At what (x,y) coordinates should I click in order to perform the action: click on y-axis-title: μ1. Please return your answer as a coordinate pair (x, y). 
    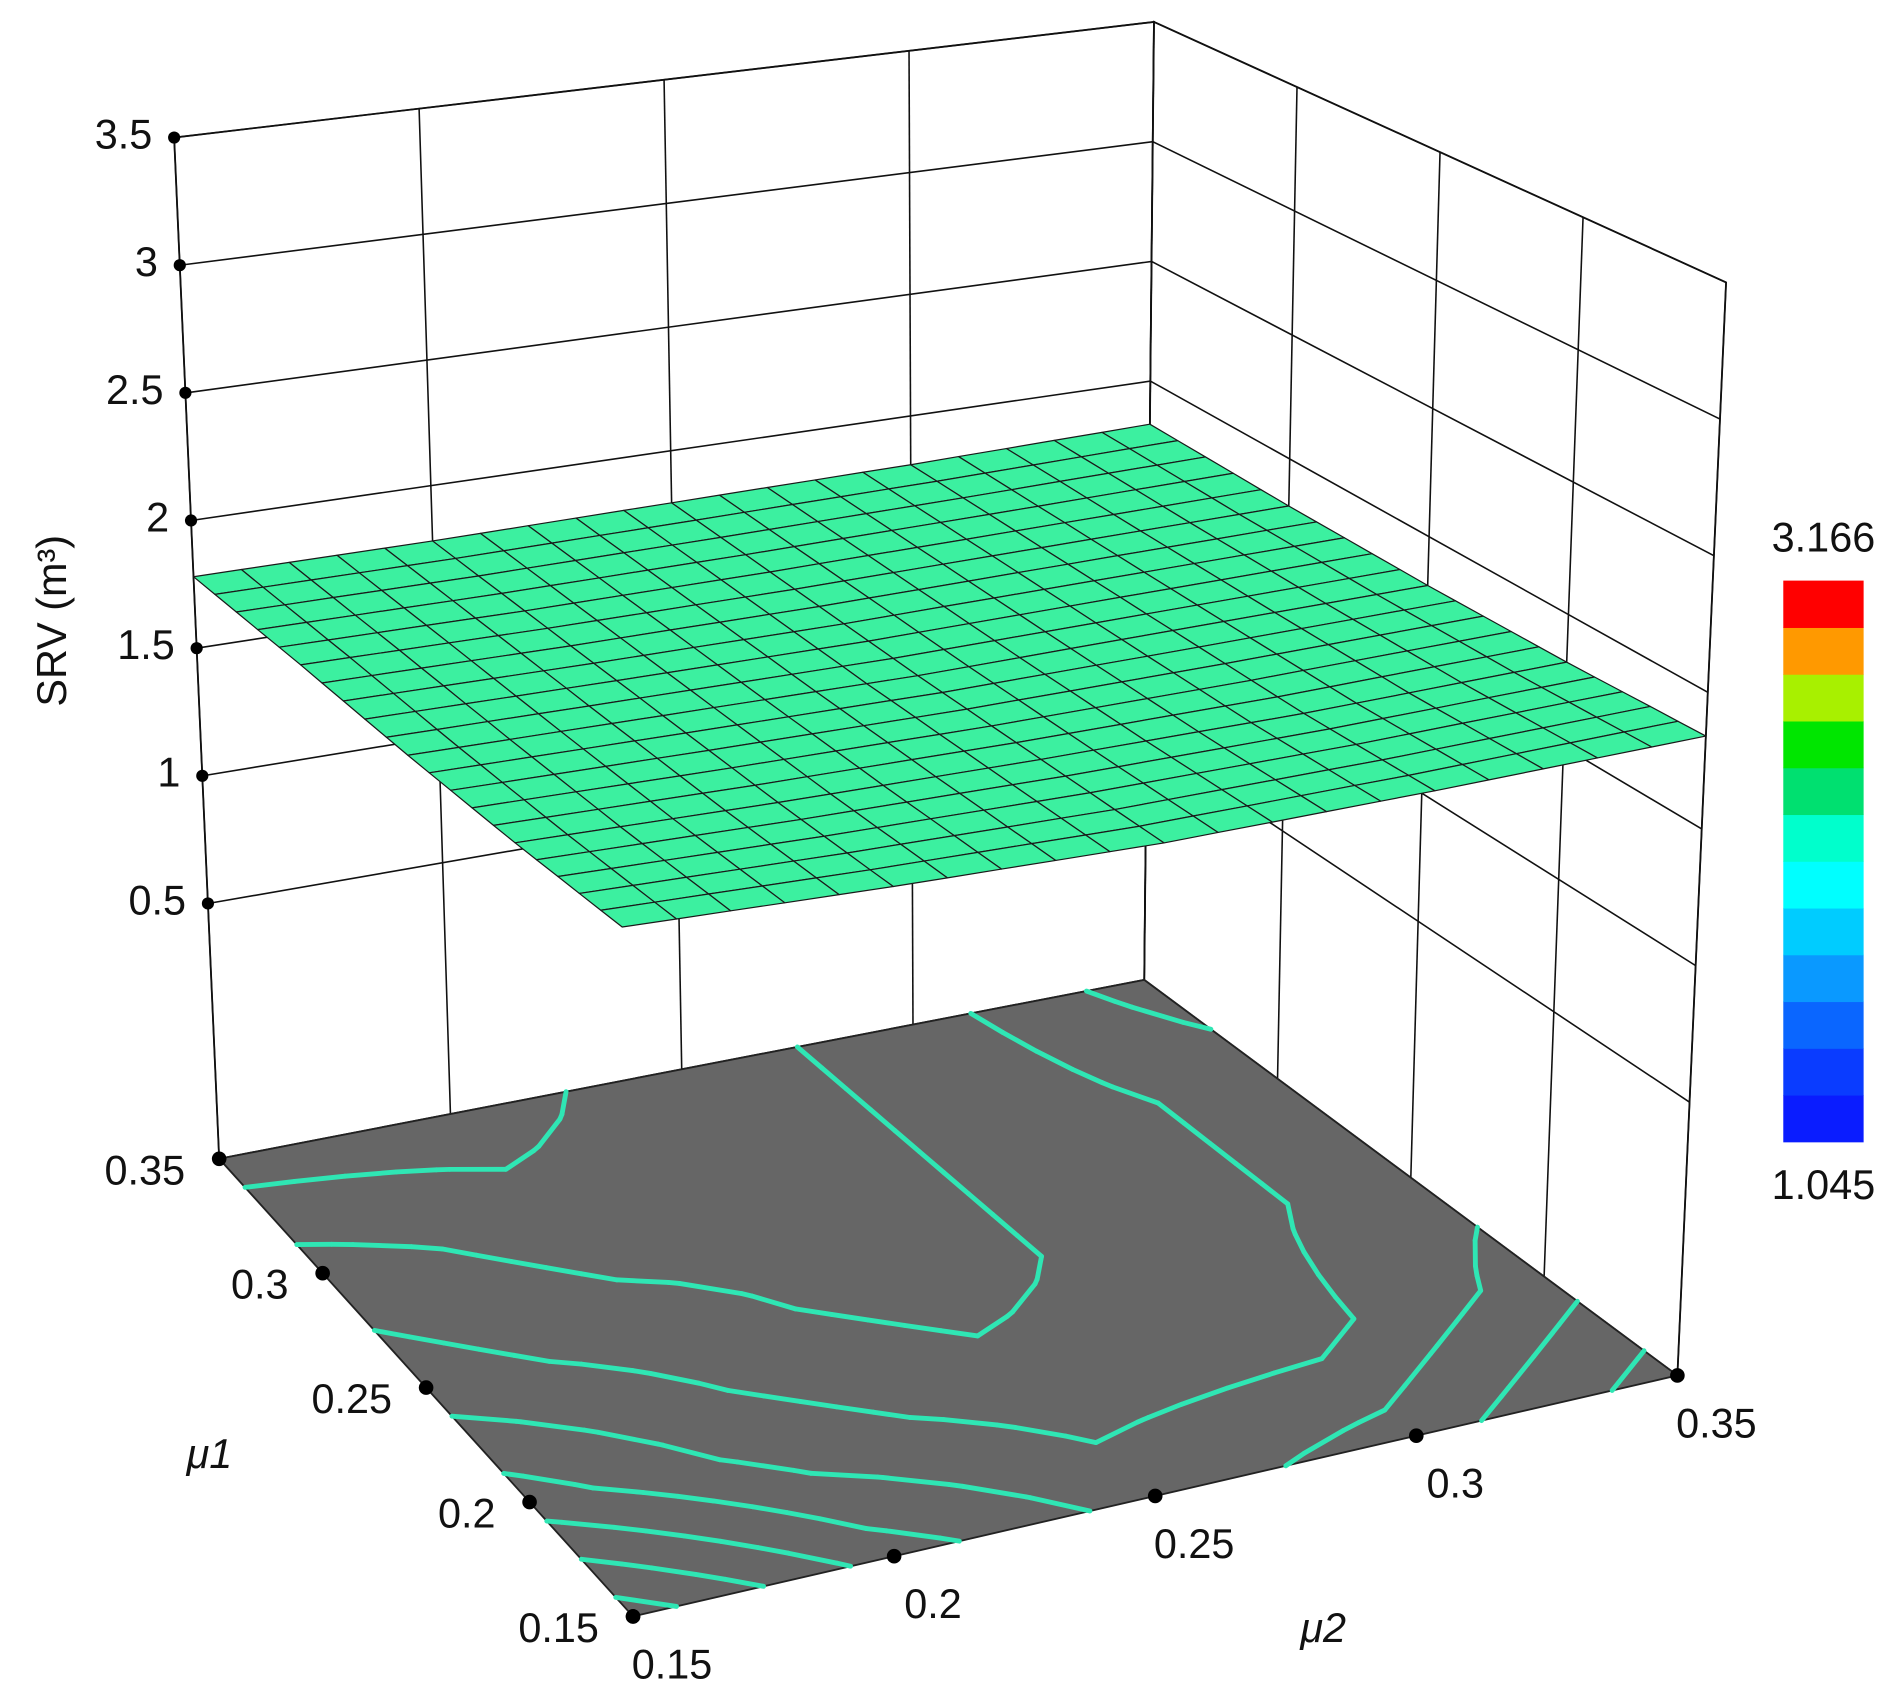
    Looking at the image, I should click on (209, 1454).